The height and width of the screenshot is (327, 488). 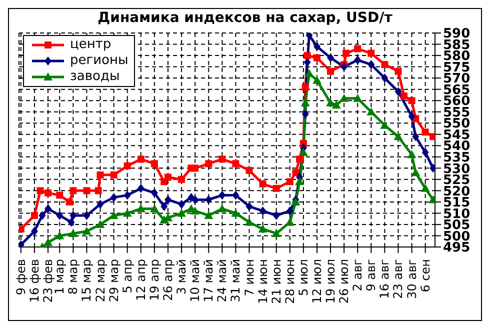 I want to click on x-tick-label: 10 май, so click(x=195, y=280).